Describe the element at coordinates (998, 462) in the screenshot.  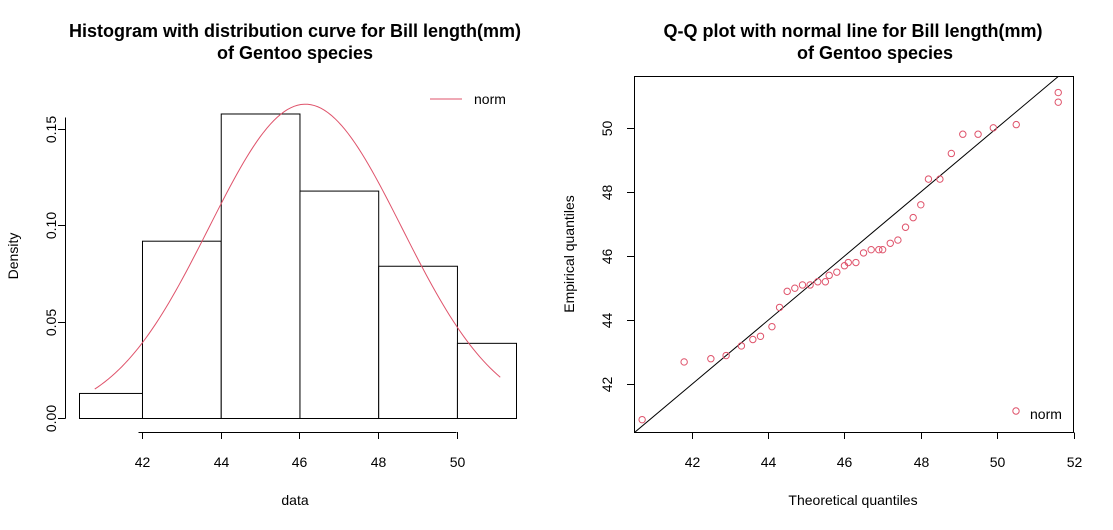
I see `qq-x-tick-label: 50` at that location.